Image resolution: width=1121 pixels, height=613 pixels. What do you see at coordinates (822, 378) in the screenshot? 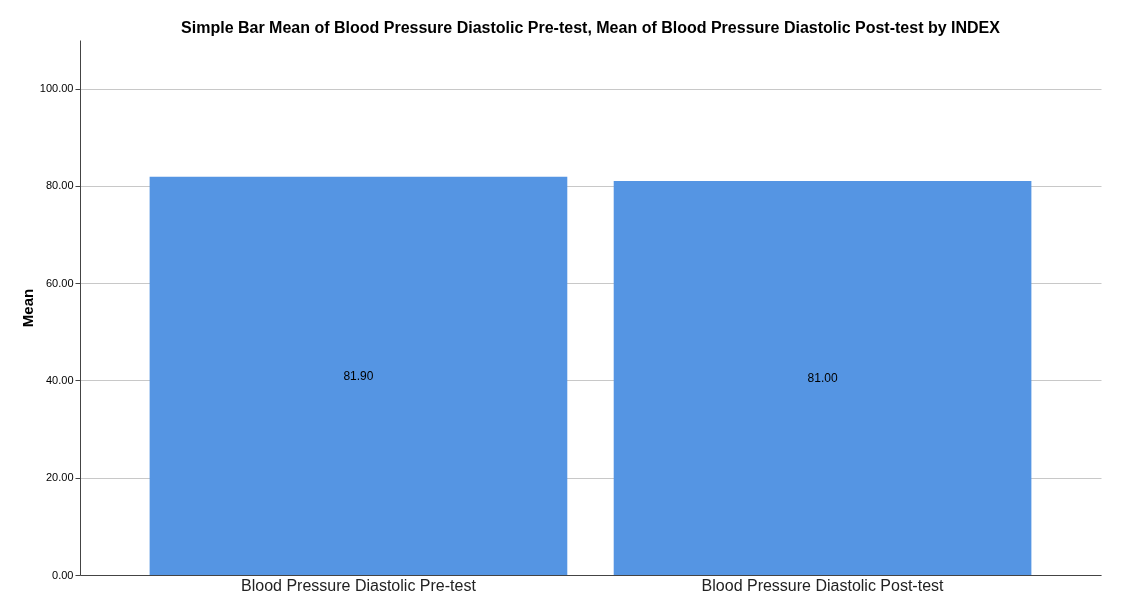
I see `data-label: 81.00` at bounding box center [822, 378].